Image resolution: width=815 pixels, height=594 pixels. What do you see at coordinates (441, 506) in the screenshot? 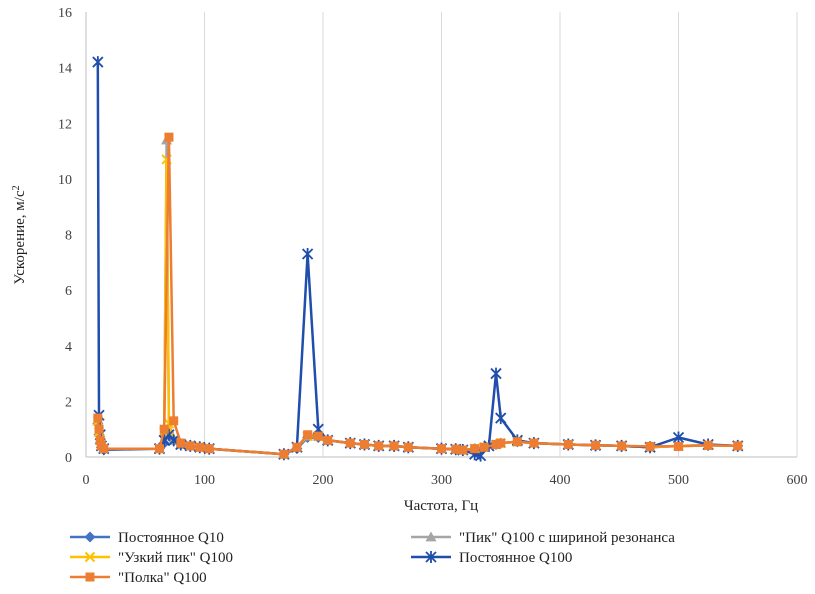
I see `x-axis-title: Частота, Гц` at bounding box center [441, 506].